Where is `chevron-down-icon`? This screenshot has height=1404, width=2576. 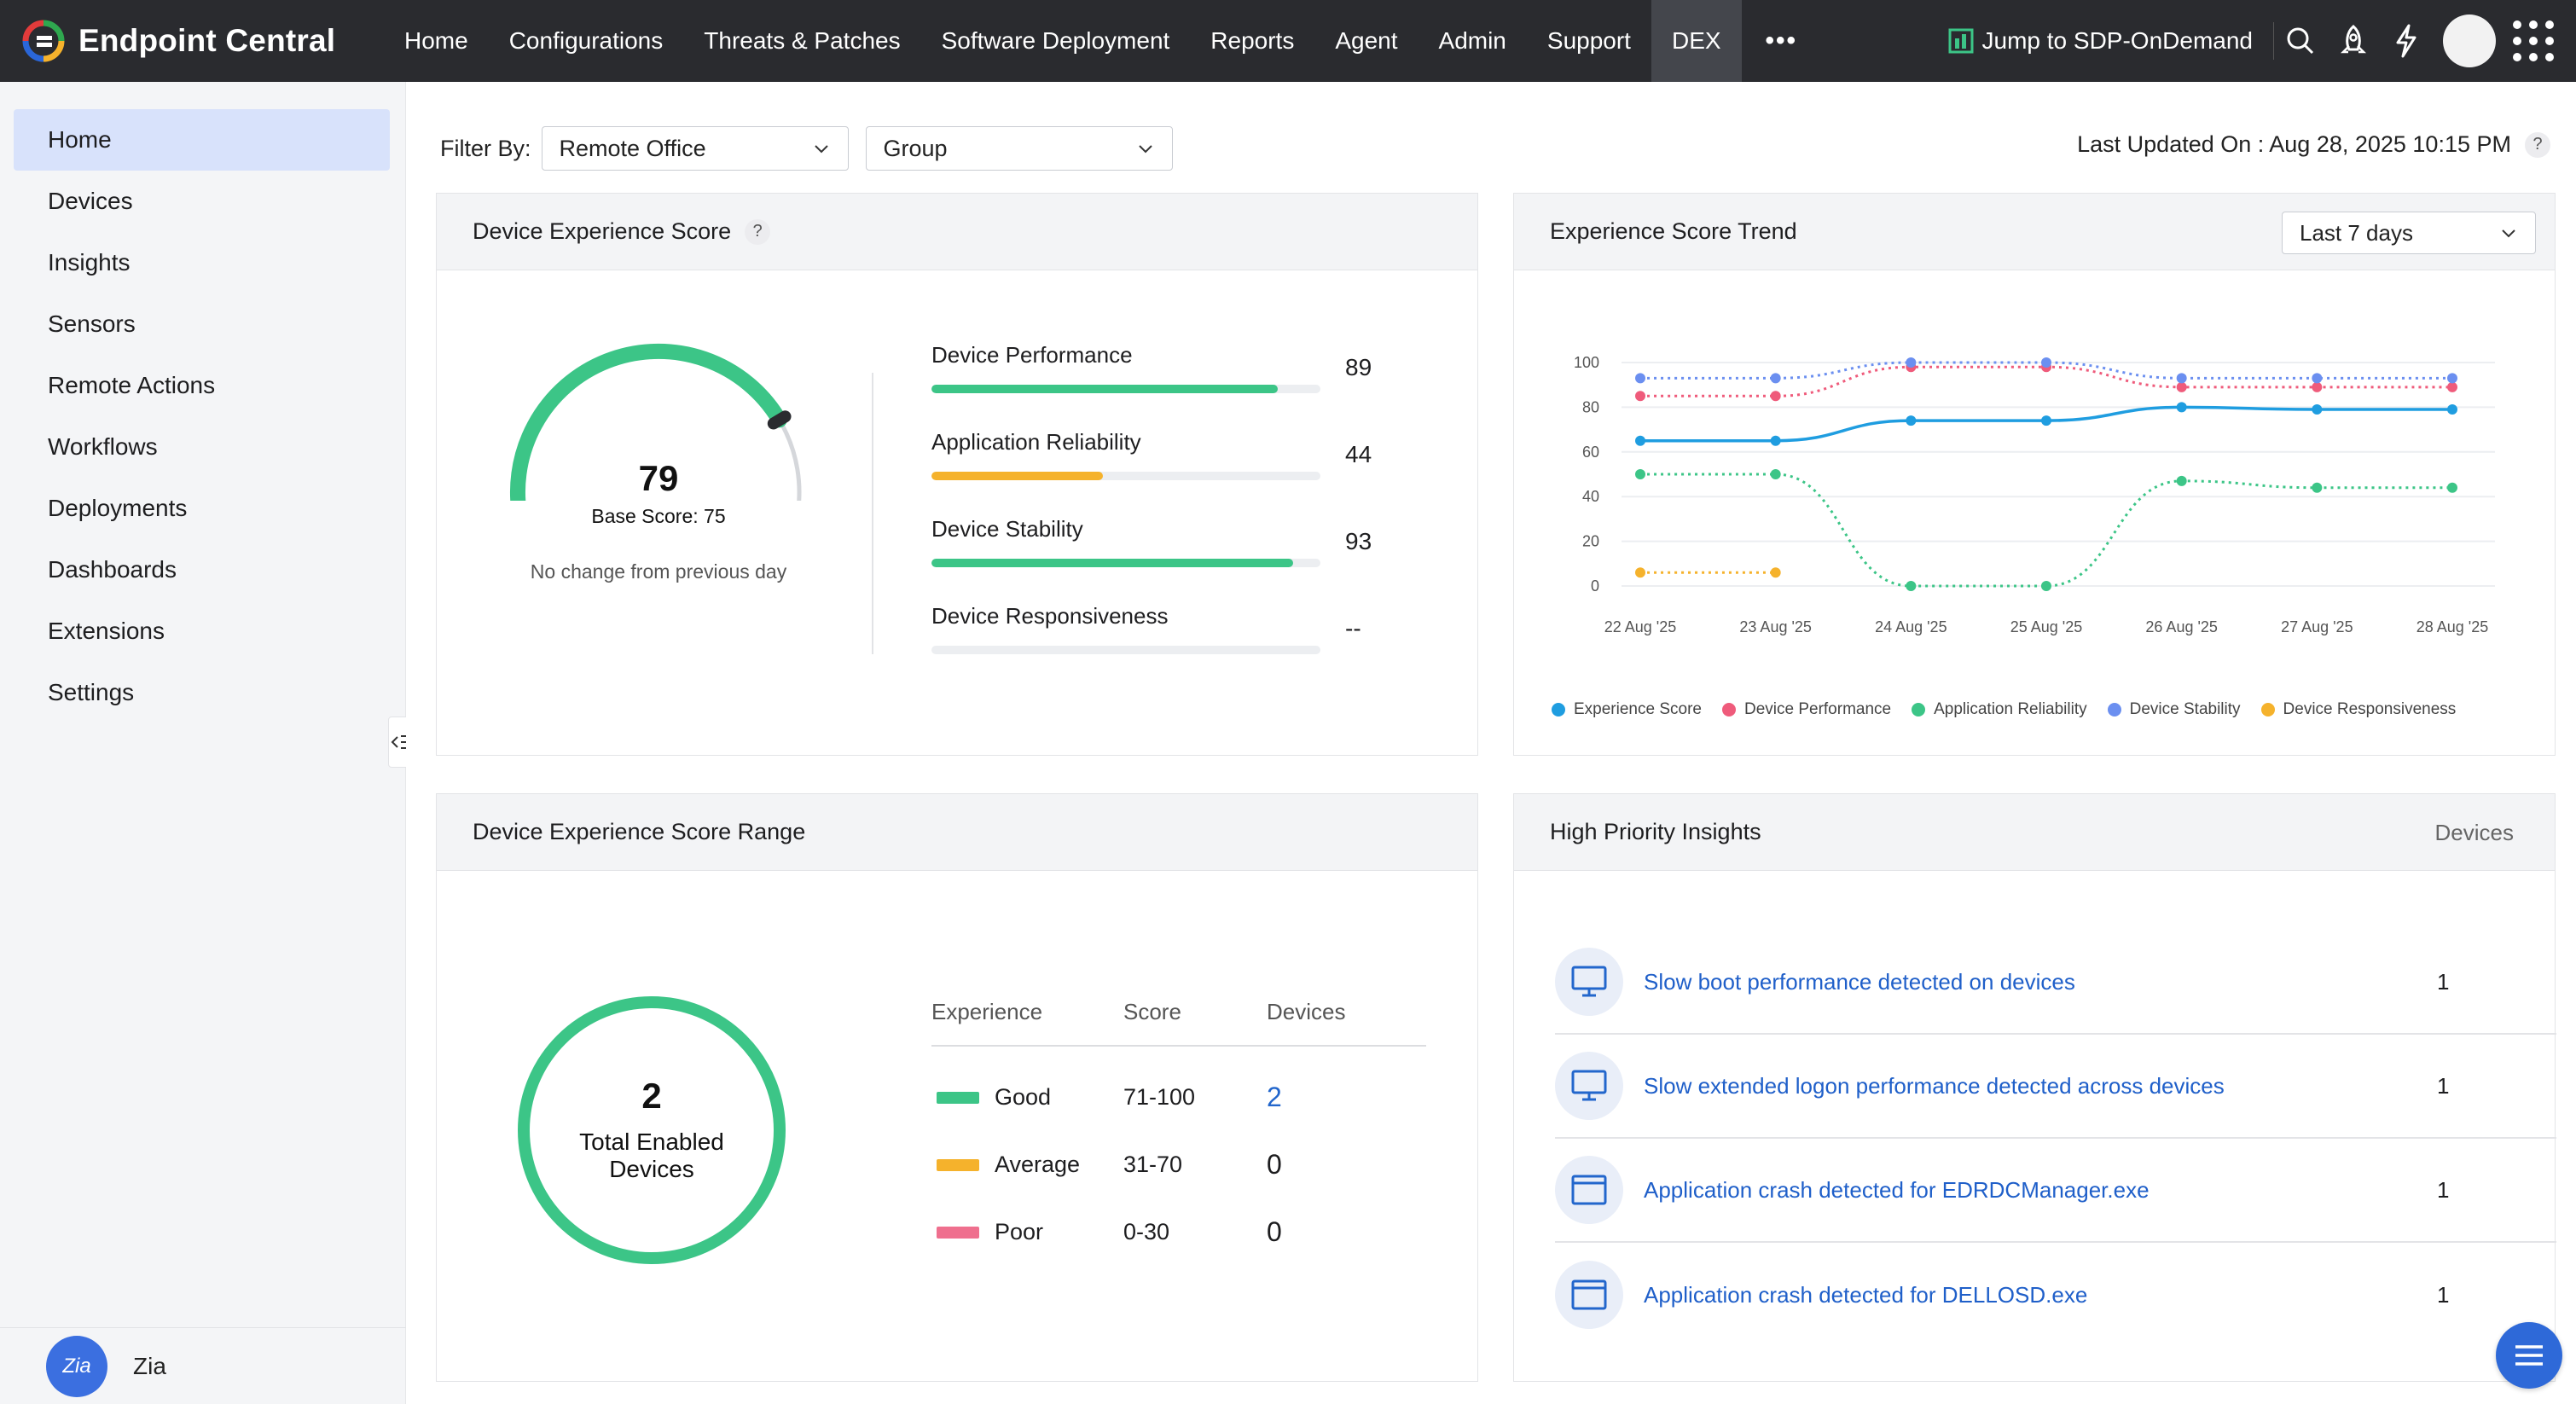
chevron-down-icon is located at coordinates (1145, 149).